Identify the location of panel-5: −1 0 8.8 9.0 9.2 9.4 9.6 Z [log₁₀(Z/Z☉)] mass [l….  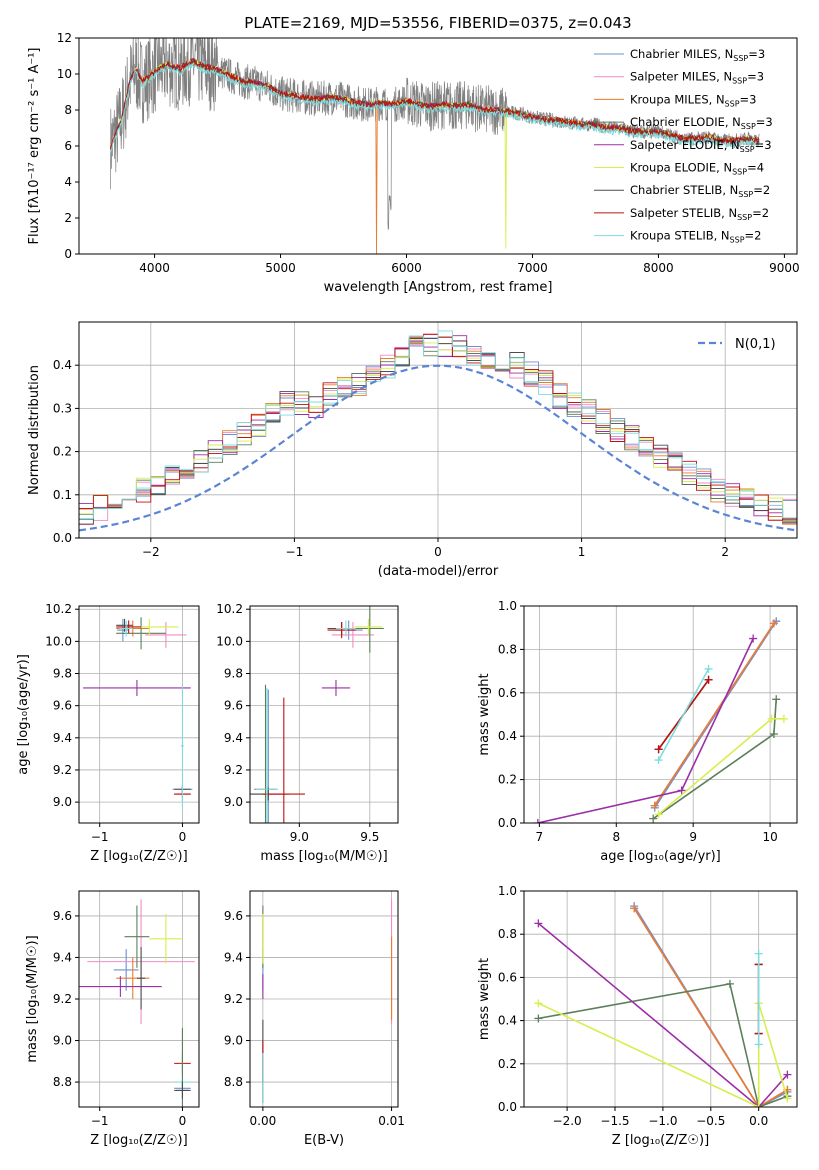
(112, 1019).